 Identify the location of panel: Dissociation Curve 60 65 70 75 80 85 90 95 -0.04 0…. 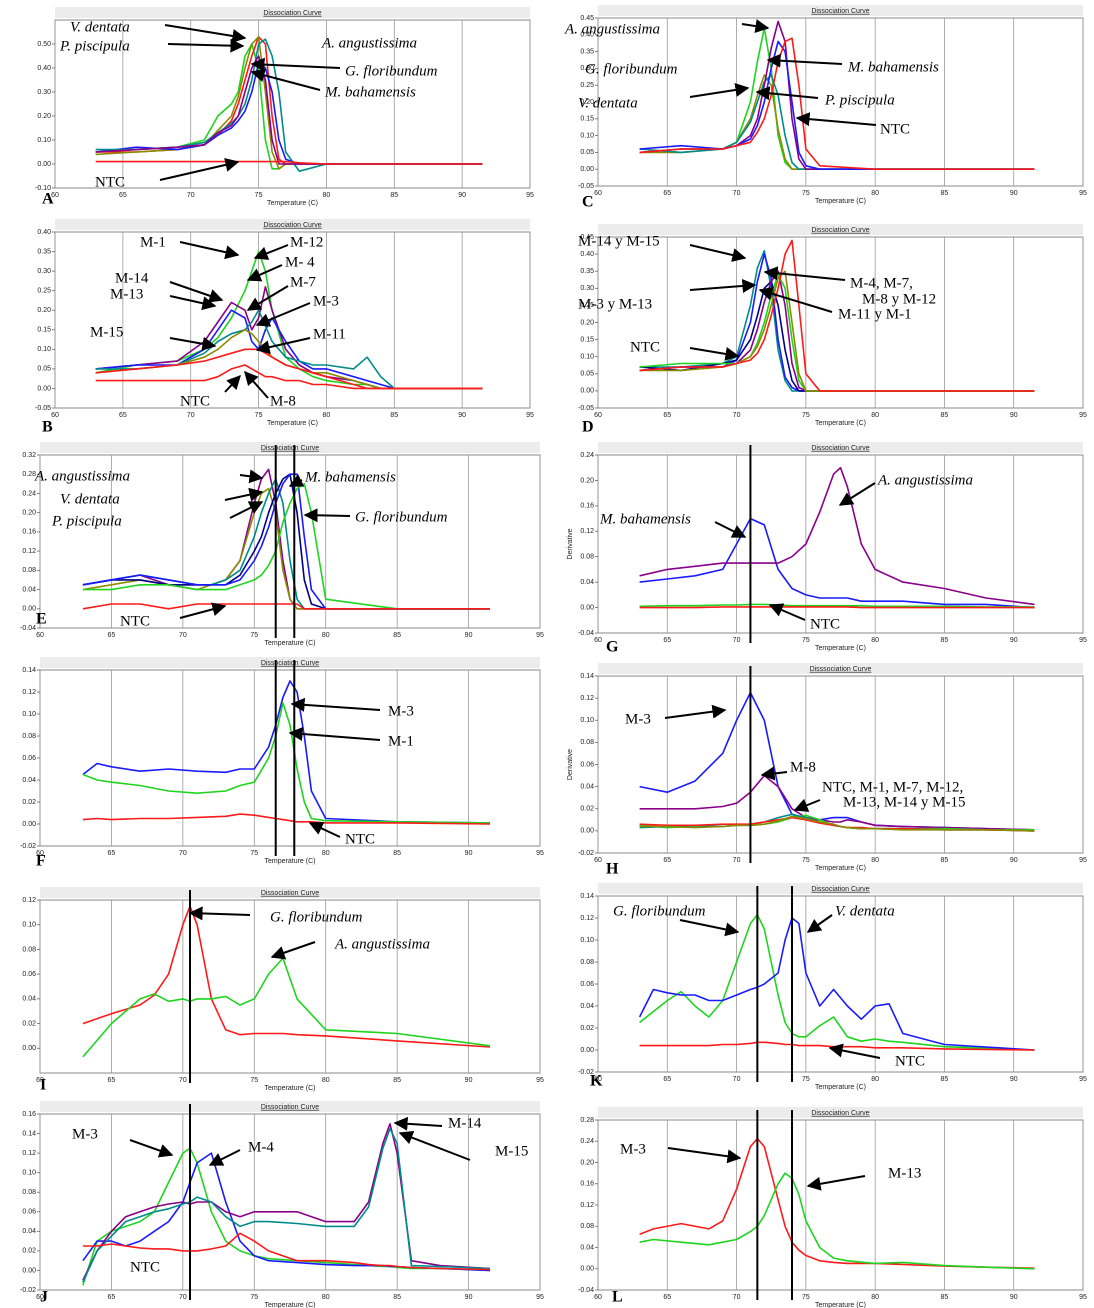
(282, 544).